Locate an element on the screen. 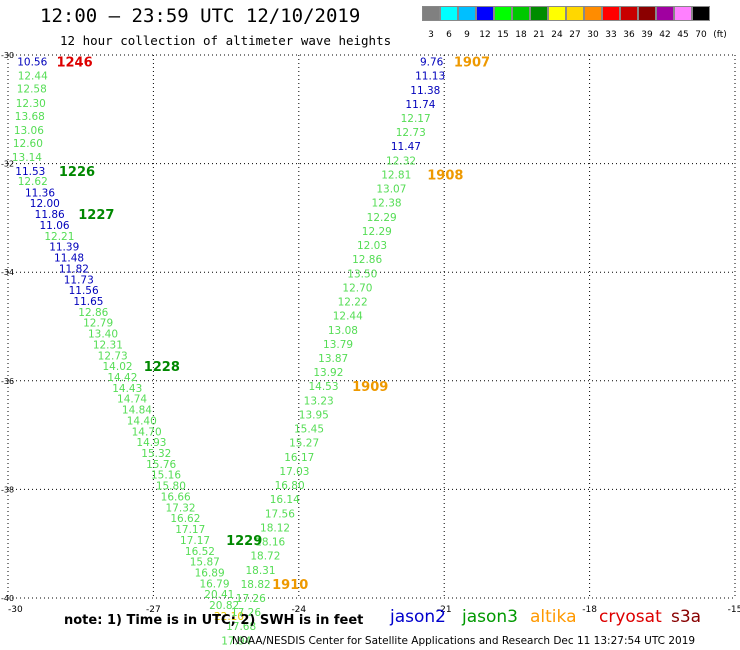  legend-jason3: jason3 is located at coordinates (490, 617).